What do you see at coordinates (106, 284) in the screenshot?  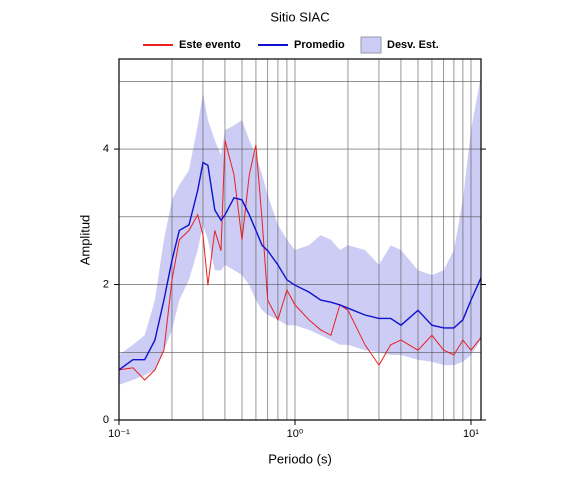 I see `y-tick-label: 2` at bounding box center [106, 284].